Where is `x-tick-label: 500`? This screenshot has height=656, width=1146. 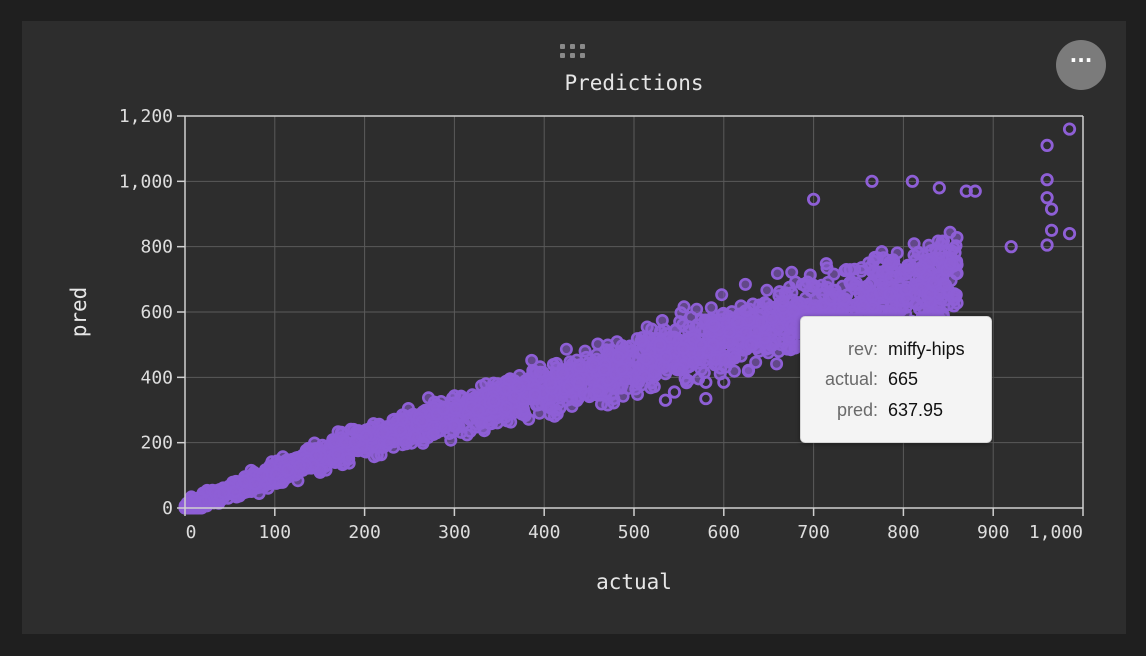
x-tick-label: 500 is located at coordinates (634, 532).